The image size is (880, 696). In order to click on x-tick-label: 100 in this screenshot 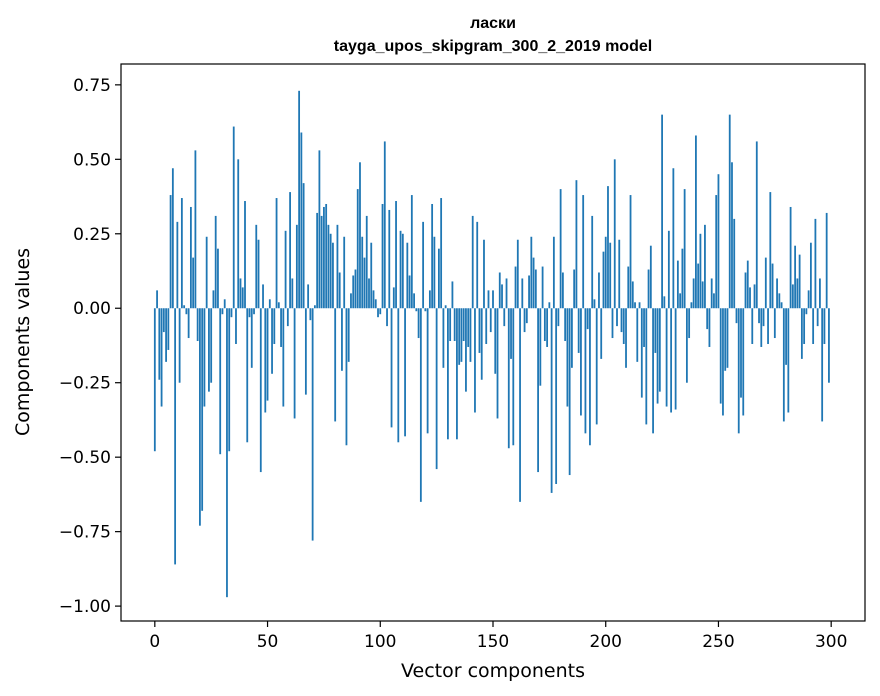, I will do `click(380, 642)`.